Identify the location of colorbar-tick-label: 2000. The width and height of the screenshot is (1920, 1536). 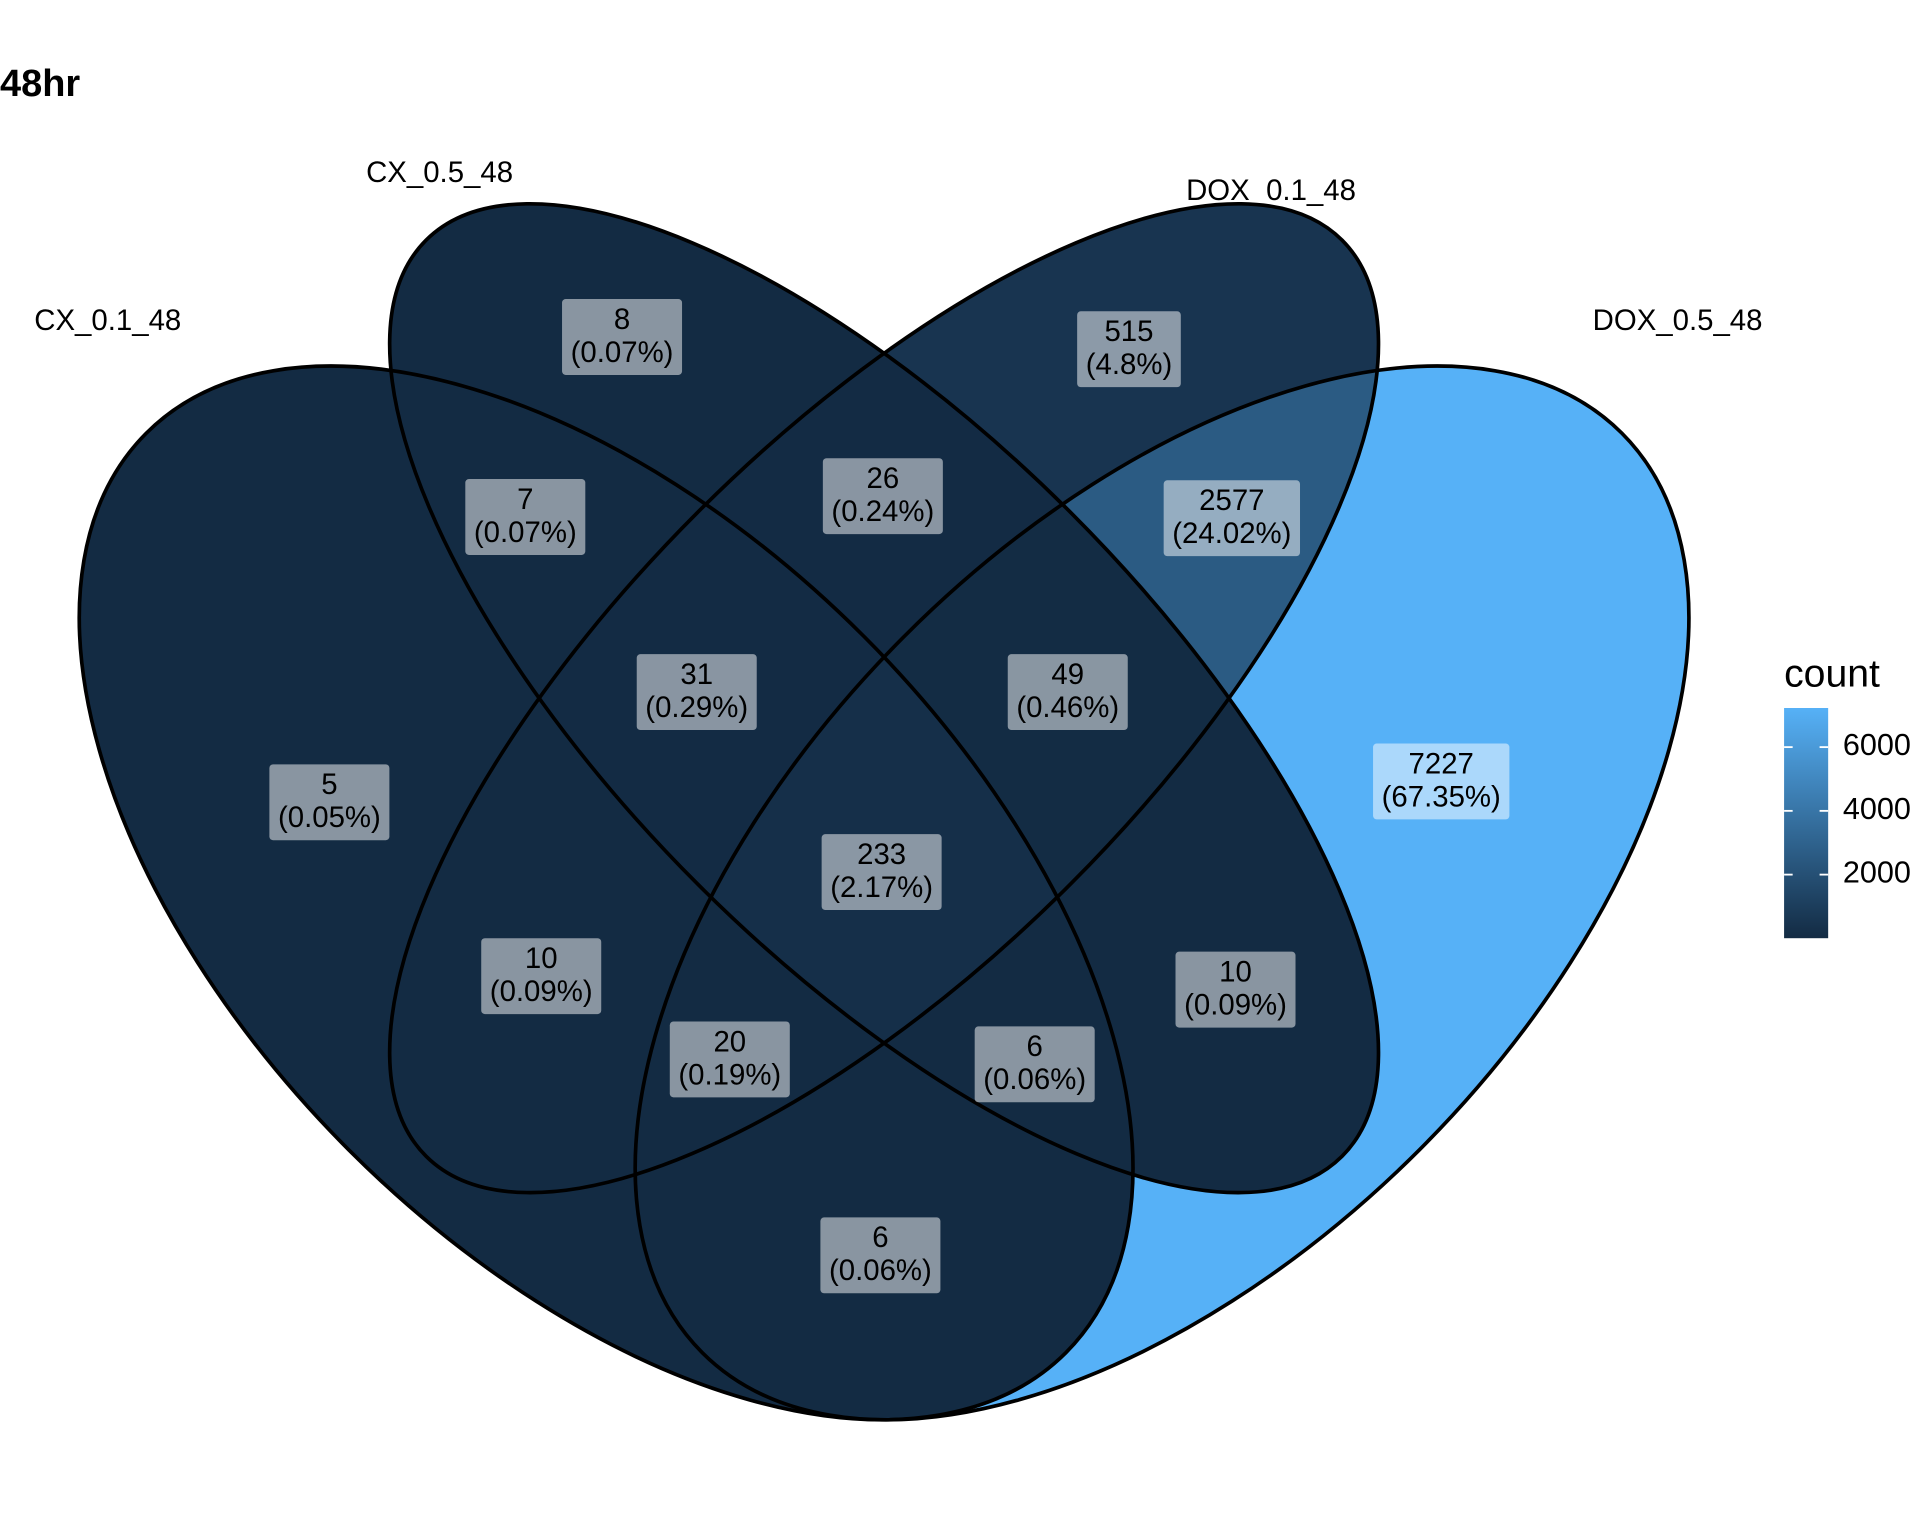
(1877, 873).